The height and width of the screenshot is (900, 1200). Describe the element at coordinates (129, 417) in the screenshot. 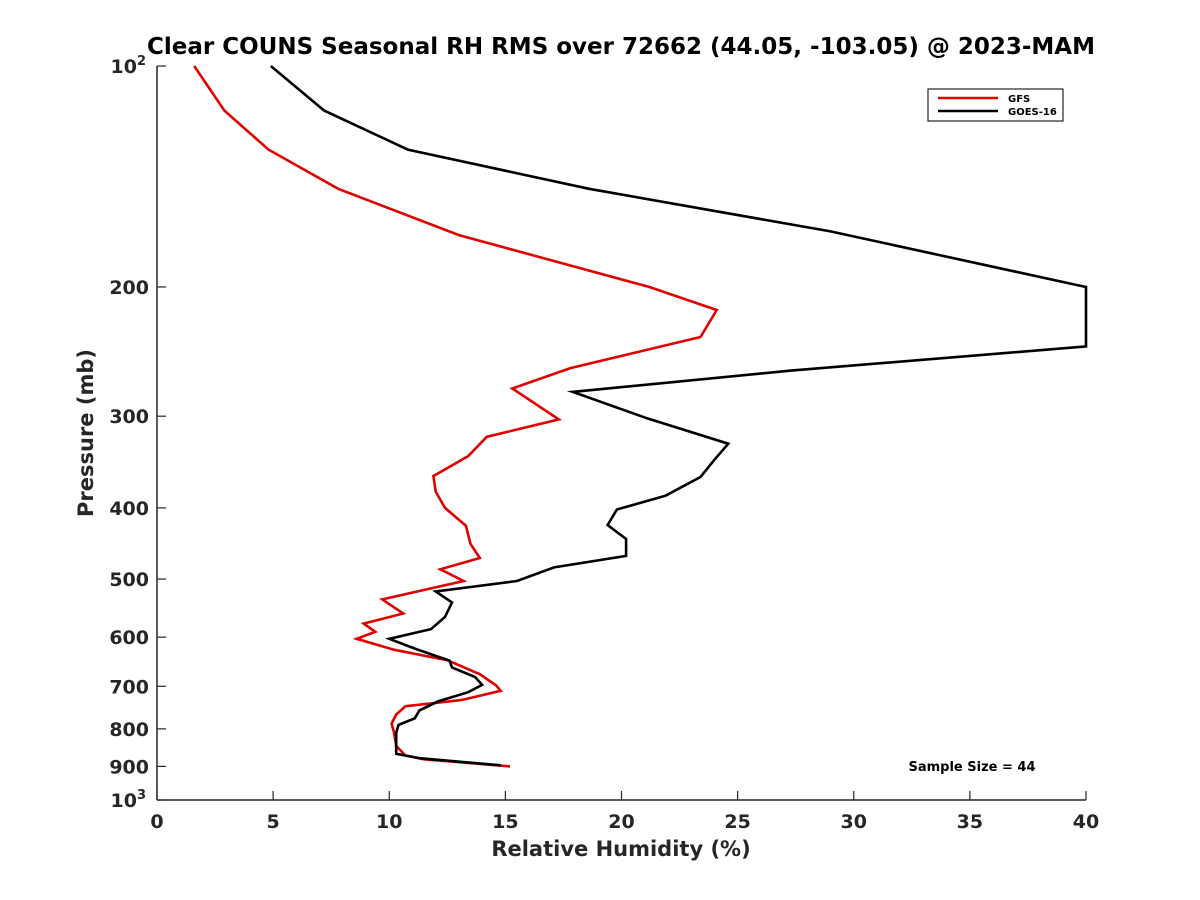

I see `y-tick-label: 300` at that location.